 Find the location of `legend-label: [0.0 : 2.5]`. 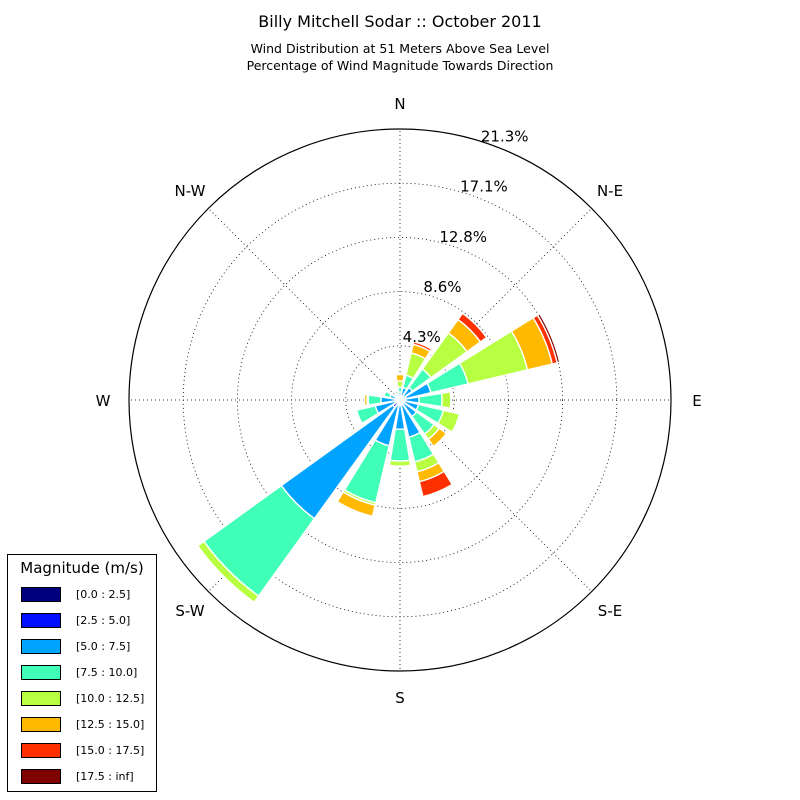

legend-label: [0.0 : 2.5] is located at coordinates (103, 594).